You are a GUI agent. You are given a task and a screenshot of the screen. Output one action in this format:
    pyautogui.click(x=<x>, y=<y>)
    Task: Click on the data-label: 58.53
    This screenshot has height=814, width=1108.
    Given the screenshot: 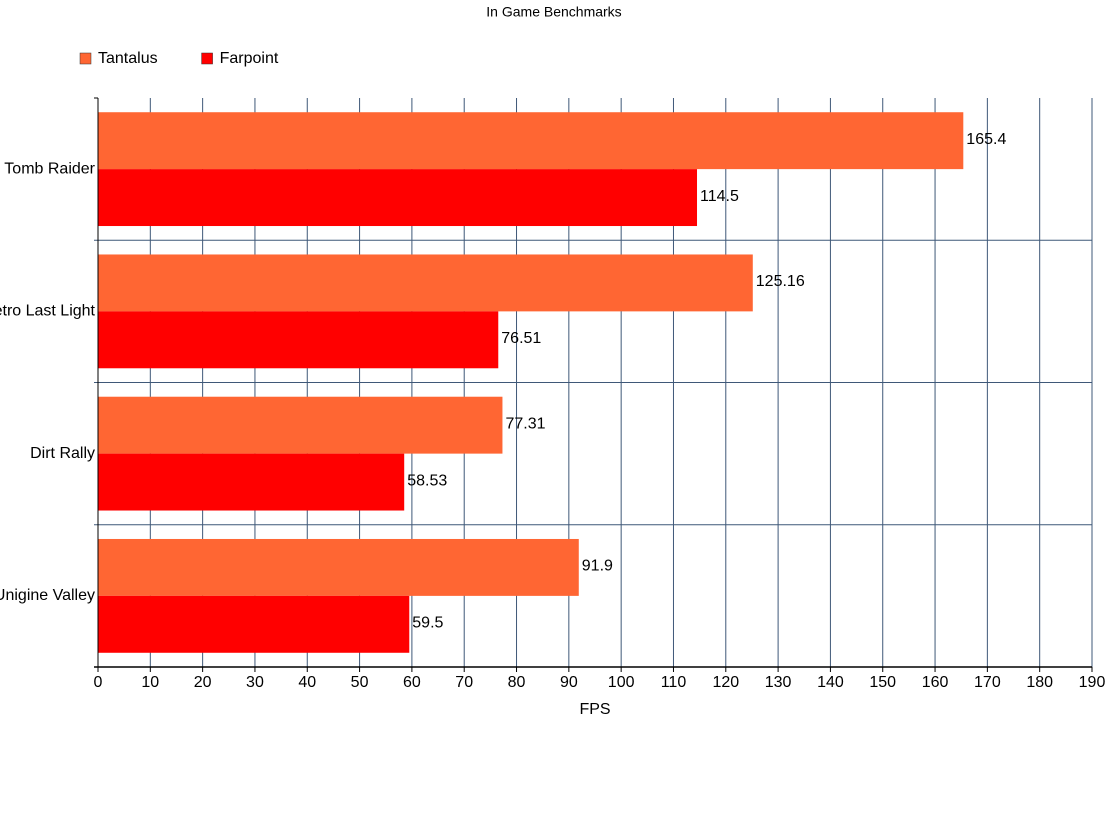 What is the action you would take?
    pyautogui.click(x=427, y=480)
    